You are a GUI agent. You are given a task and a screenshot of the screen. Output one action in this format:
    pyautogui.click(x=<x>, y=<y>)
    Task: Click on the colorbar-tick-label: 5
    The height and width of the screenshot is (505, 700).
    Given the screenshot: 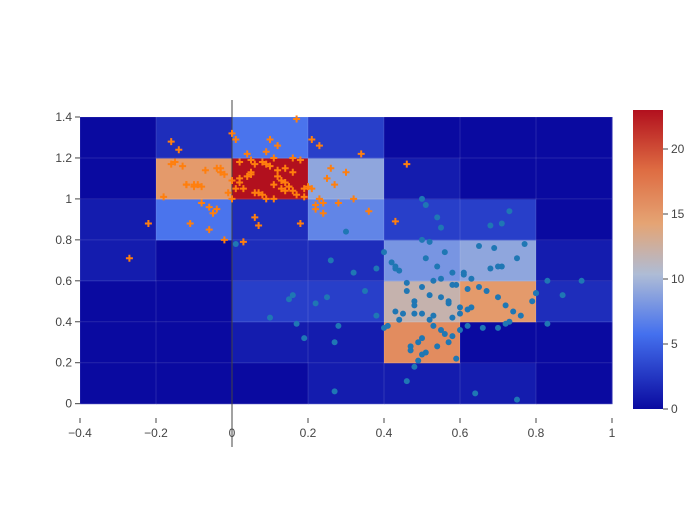 What is the action you would take?
    pyautogui.click(x=674, y=344)
    